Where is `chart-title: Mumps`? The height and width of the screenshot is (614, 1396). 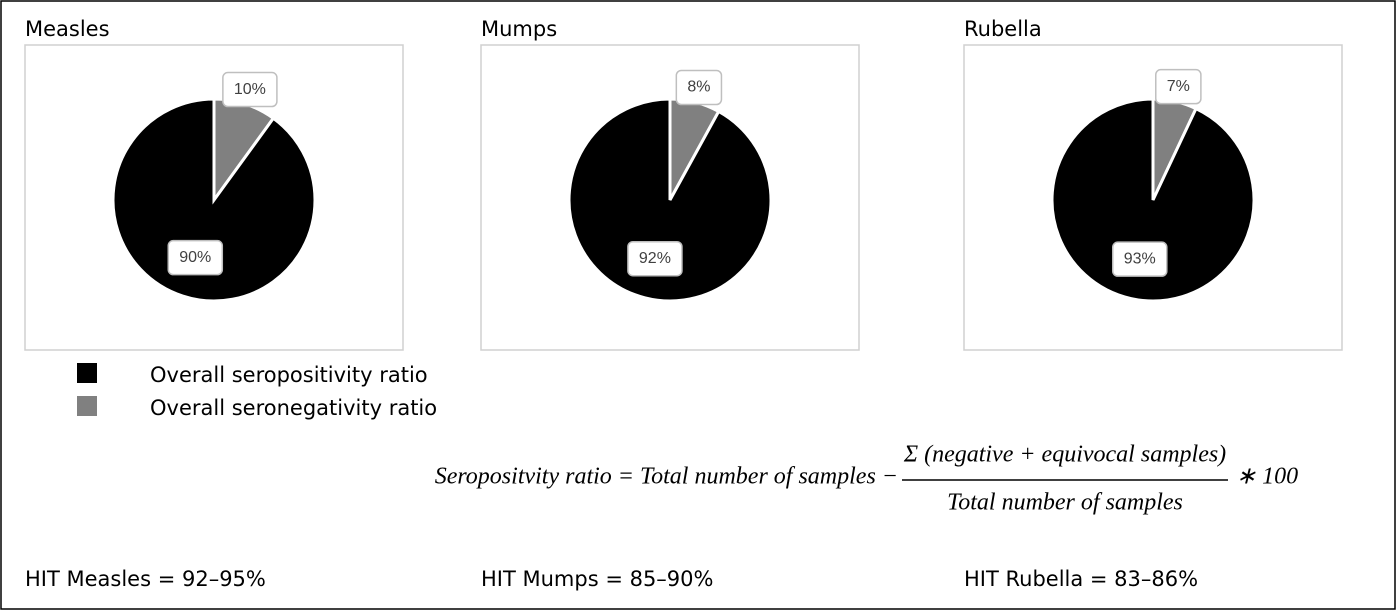
chart-title: Mumps is located at coordinates (519, 29).